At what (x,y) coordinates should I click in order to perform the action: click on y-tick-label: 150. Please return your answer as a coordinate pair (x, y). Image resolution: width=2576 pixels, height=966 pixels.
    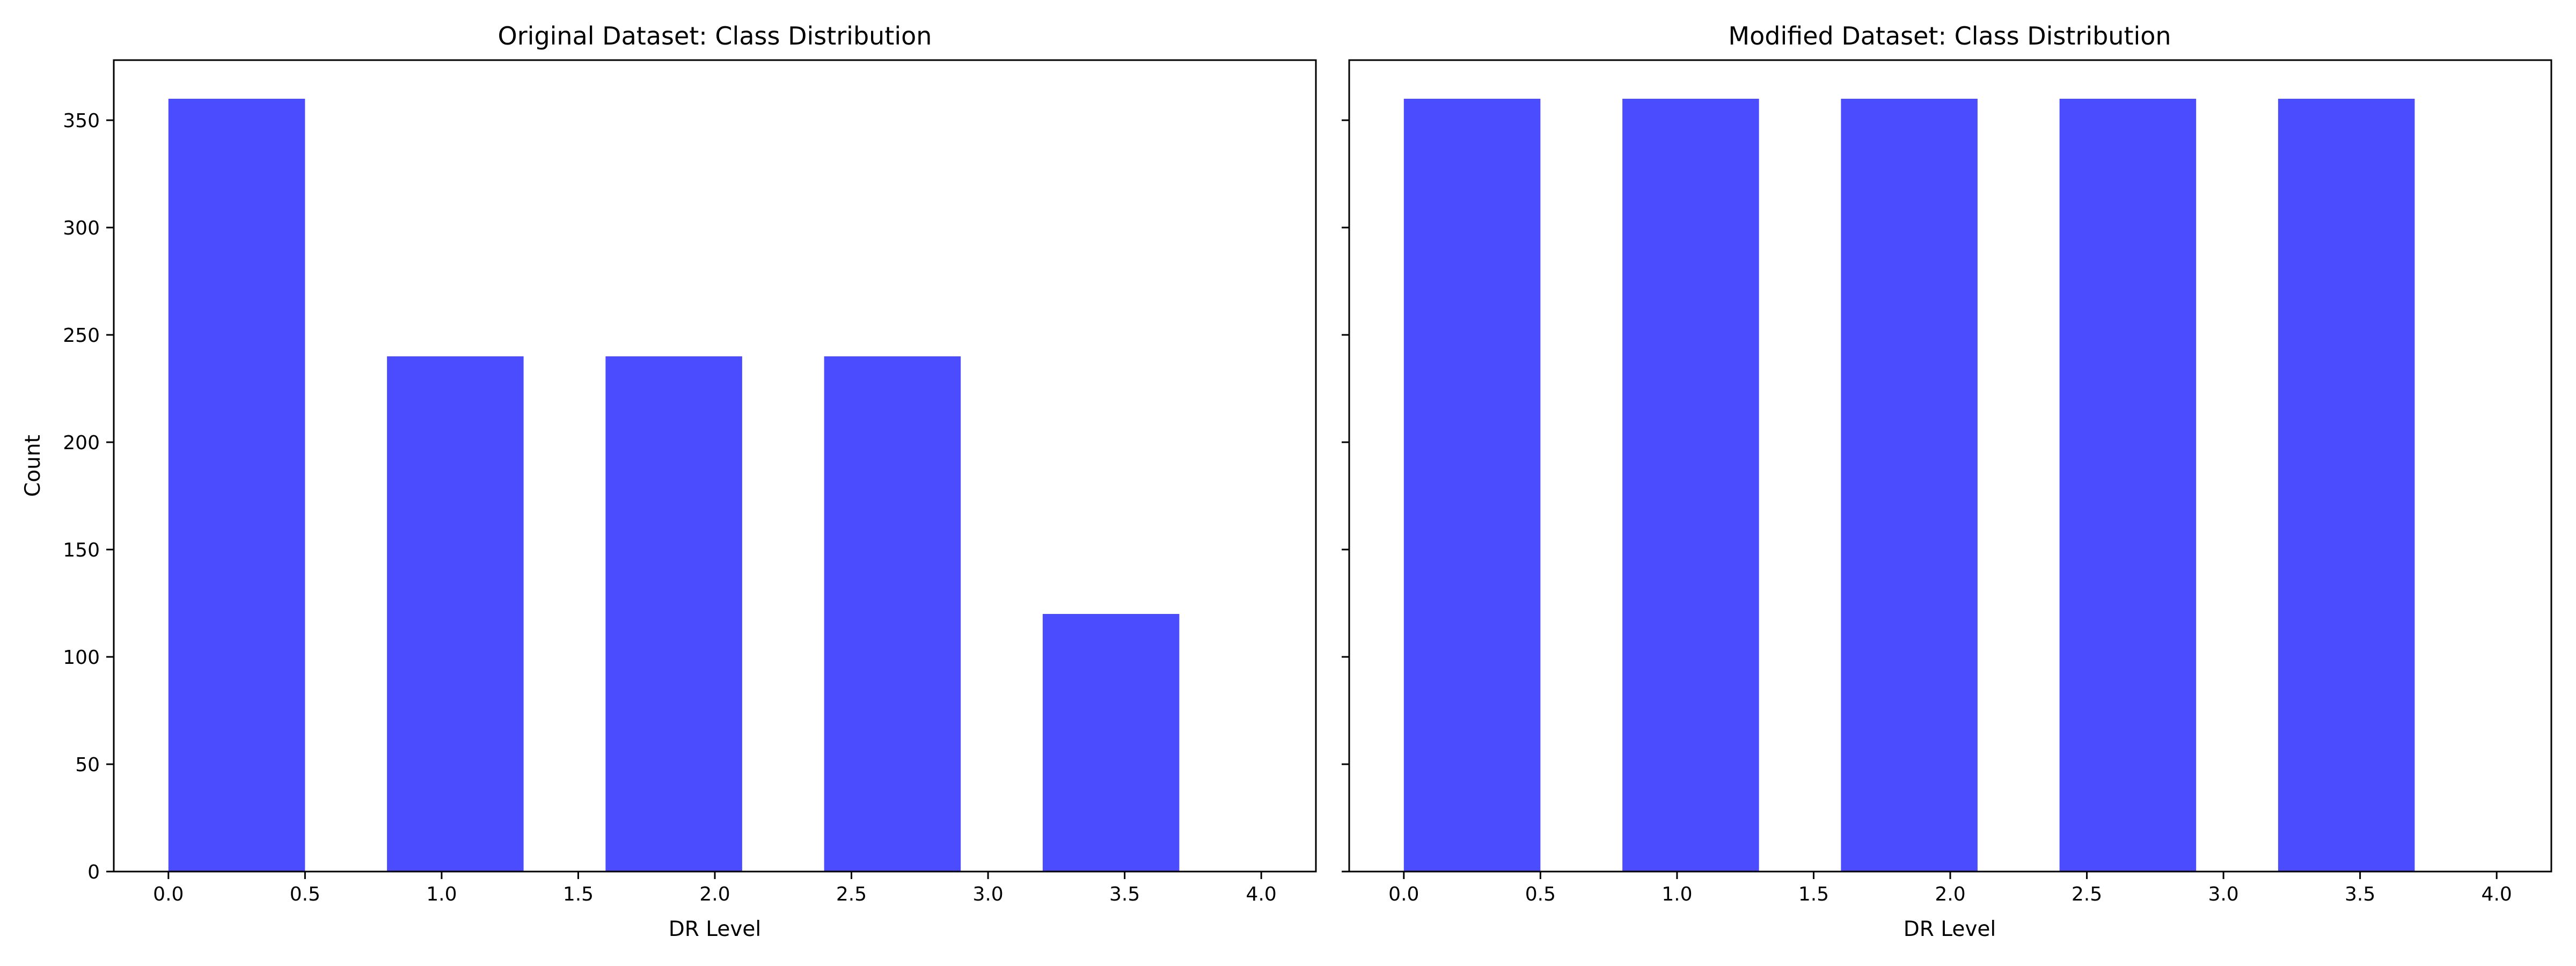
    Looking at the image, I should click on (81, 550).